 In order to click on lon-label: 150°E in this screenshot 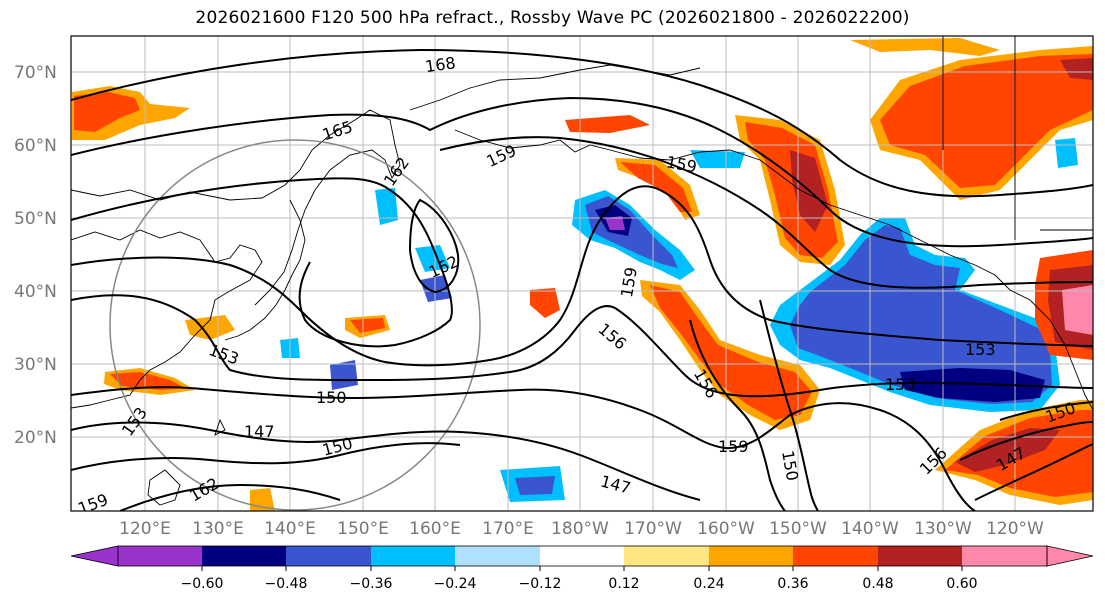, I will do `click(363, 529)`.